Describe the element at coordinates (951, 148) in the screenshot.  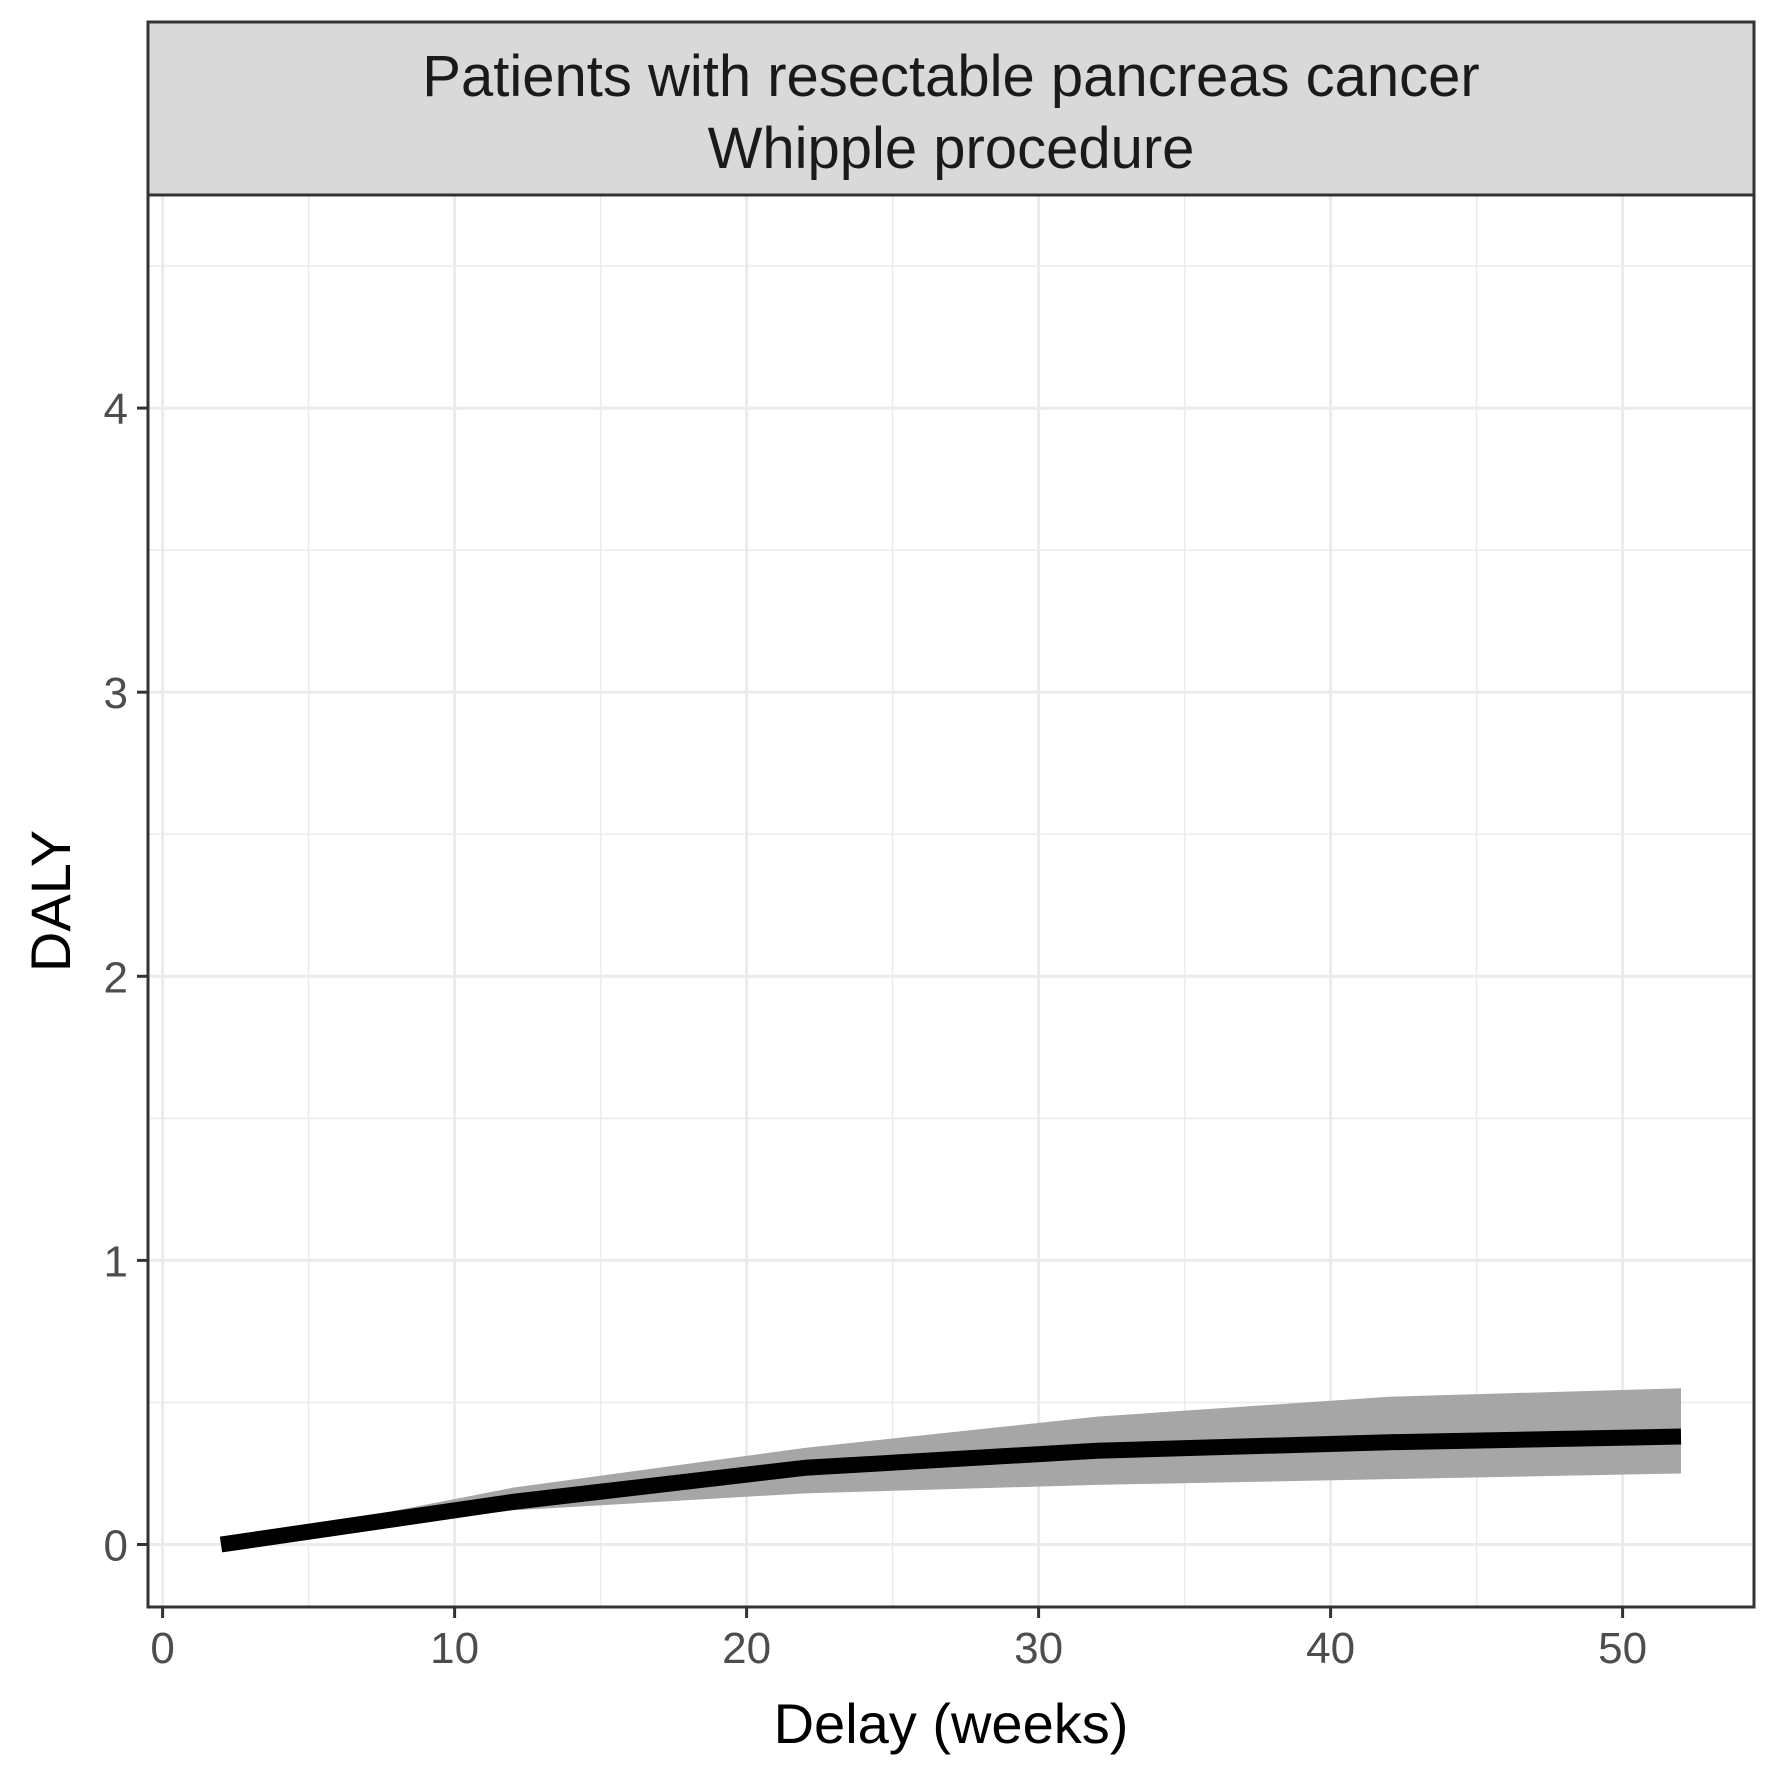
I see `strip-title-line-2: Whipple procedure` at that location.